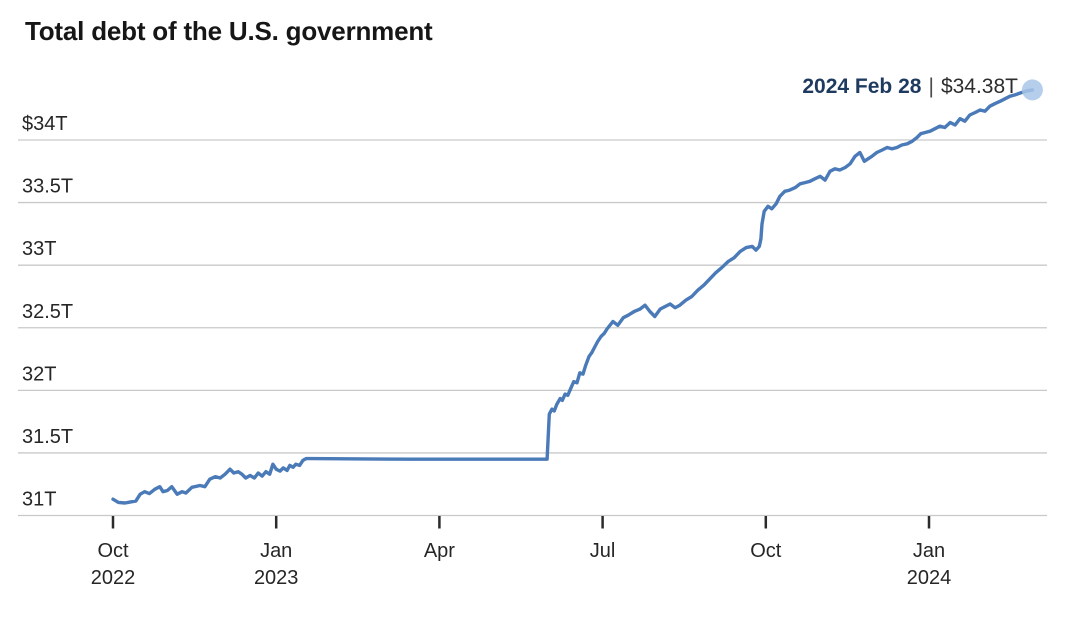 This screenshot has height=617, width=1080. What do you see at coordinates (439, 551) in the screenshot?
I see `x-axis-label-month: Apr` at bounding box center [439, 551].